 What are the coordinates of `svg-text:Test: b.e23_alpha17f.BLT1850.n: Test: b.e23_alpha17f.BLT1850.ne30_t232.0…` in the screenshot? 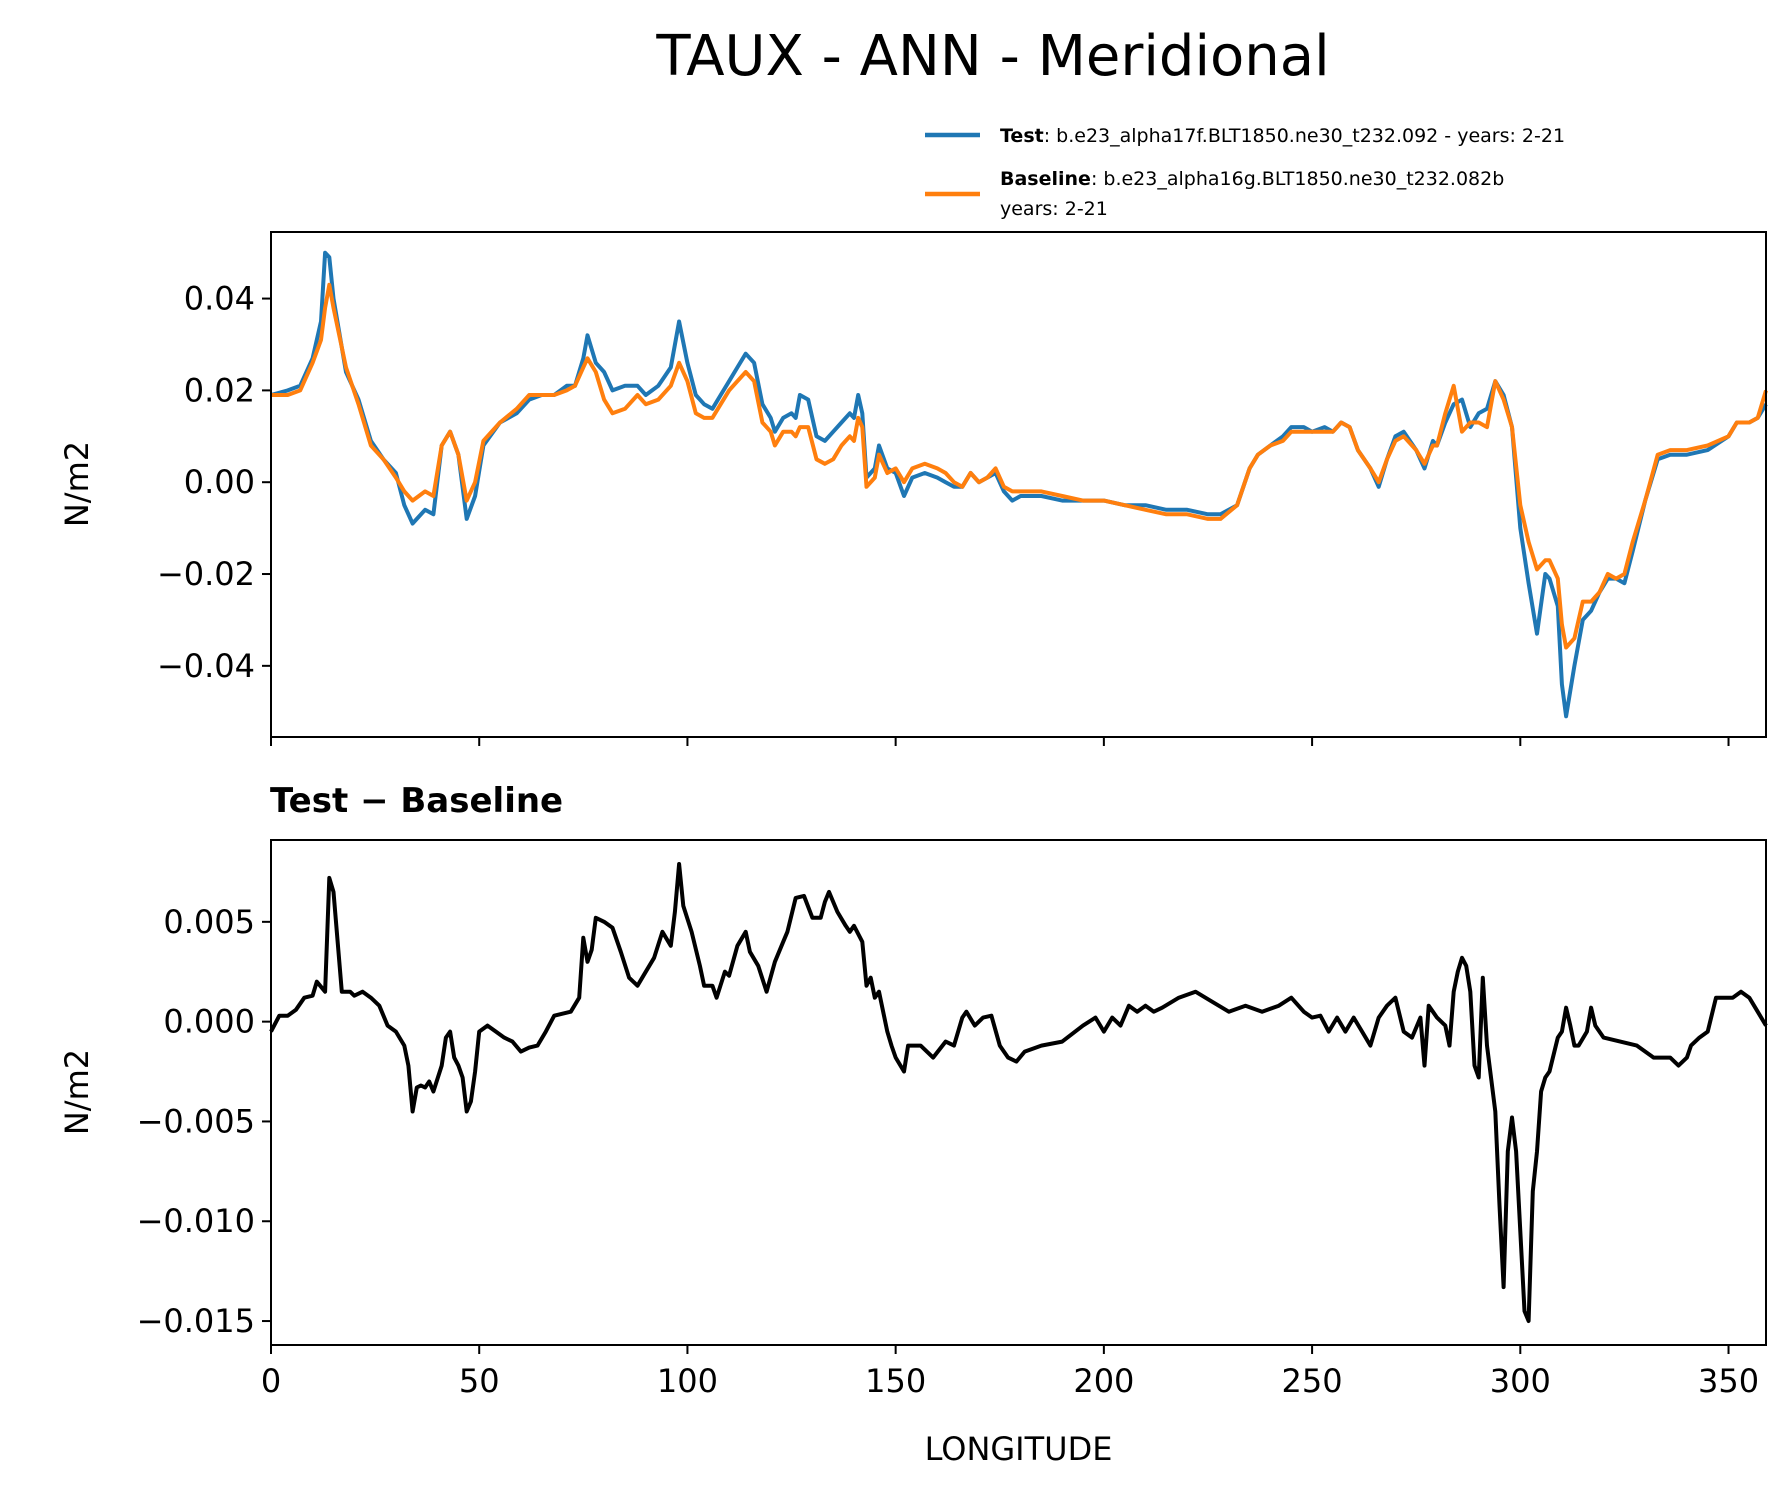 It's located at (1282, 136).